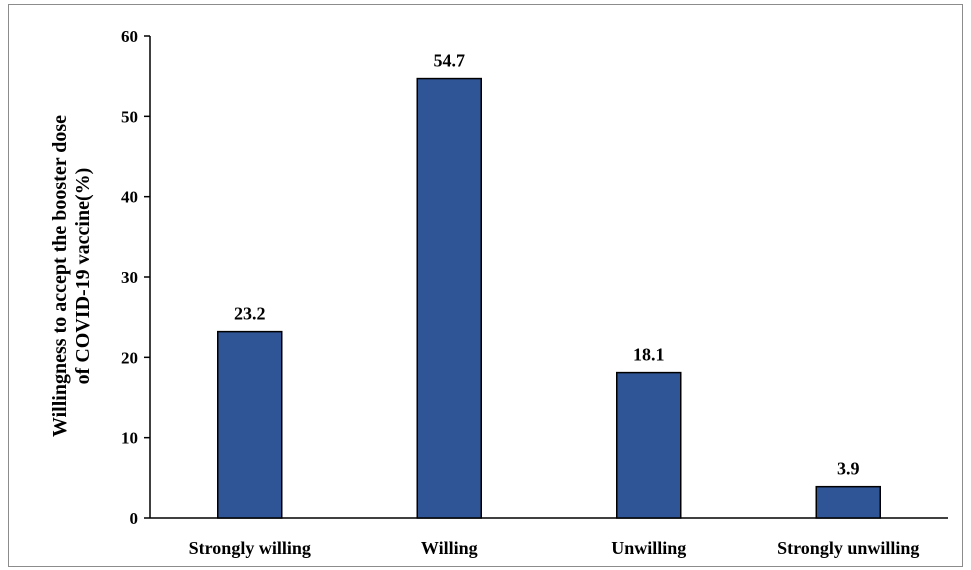 The height and width of the screenshot is (570, 971). I want to click on category-label: Willing, so click(449, 548).